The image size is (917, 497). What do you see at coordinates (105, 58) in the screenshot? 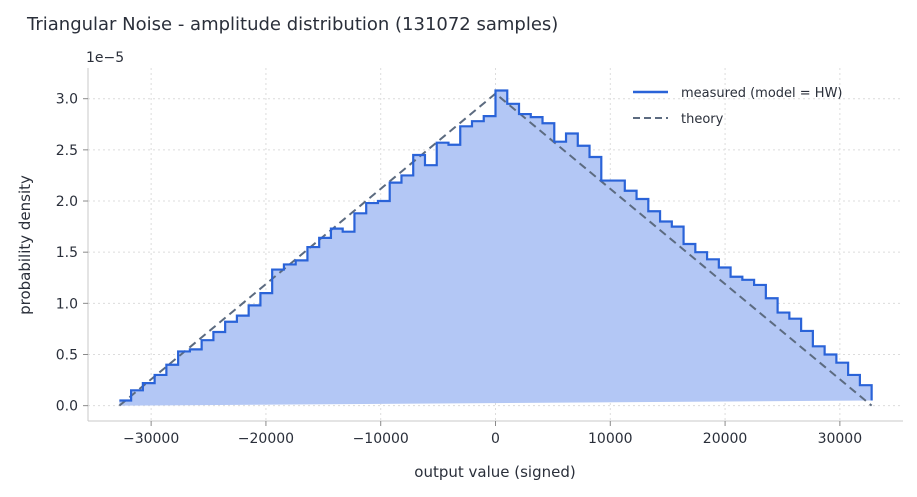
I see `y-offset-label: 1e−5` at bounding box center [105, 58].